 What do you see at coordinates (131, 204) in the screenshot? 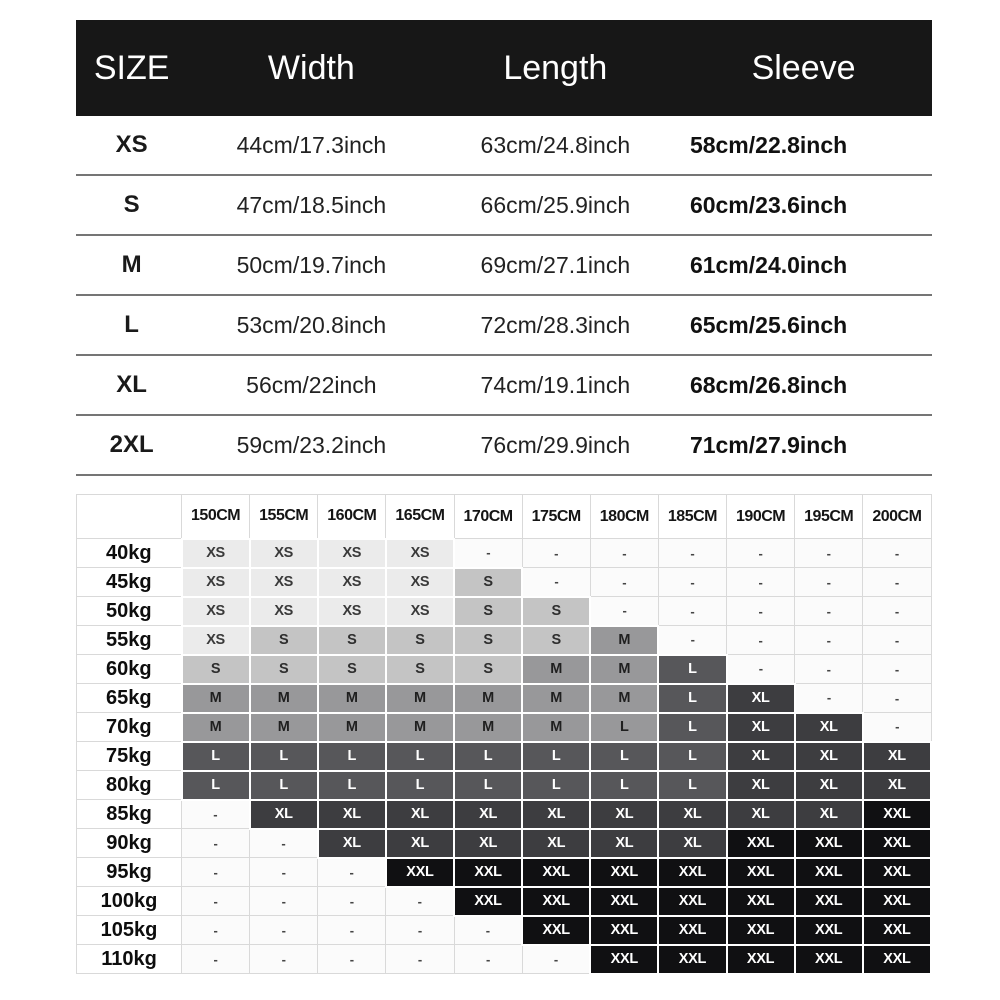
I see `size-size-value: S` at bounding box center [131, 204].